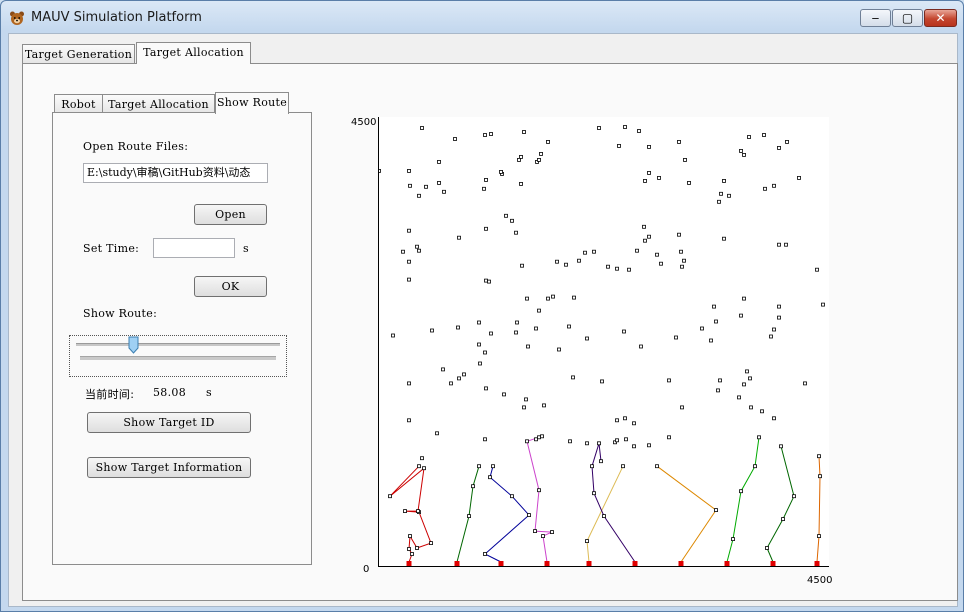 This screenshot has width=964, height=612. I want to click on set-time-unit: s, so click(246, 248).